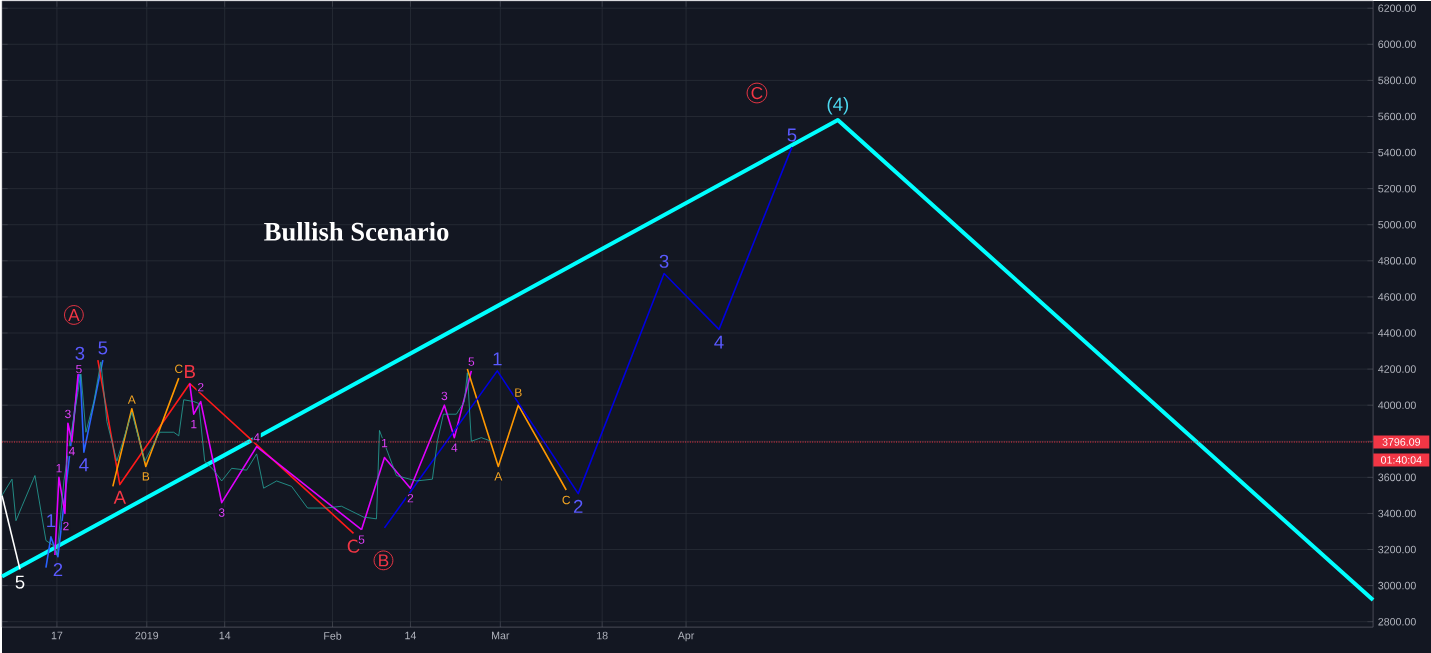 Image resolution: width=1431 pixels, height=653 pixels. Describe the element at coordinates (1397, 369) in the screenshot. I see `y-tick-label: 4200.00` at that location.